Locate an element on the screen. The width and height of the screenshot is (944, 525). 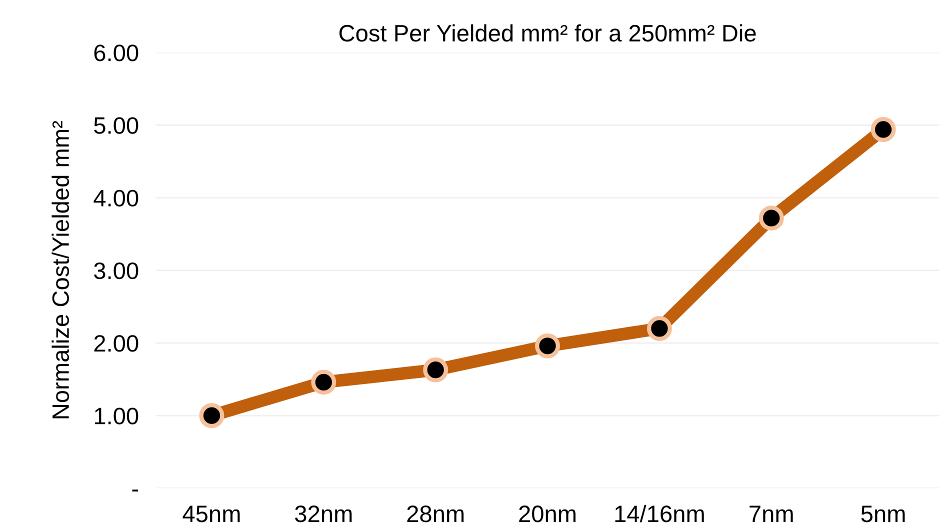
y-tick-label: 5.00 is located at coordinates (116, 125).